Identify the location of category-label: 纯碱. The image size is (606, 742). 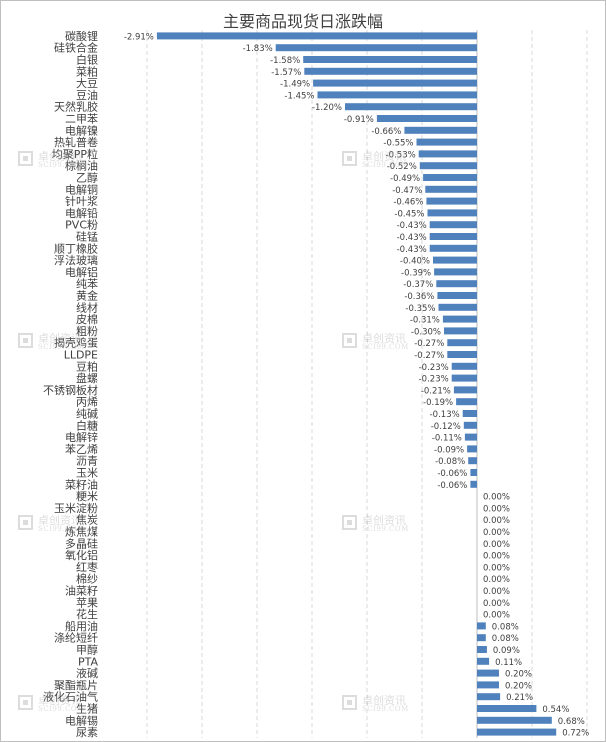
(87, 414).